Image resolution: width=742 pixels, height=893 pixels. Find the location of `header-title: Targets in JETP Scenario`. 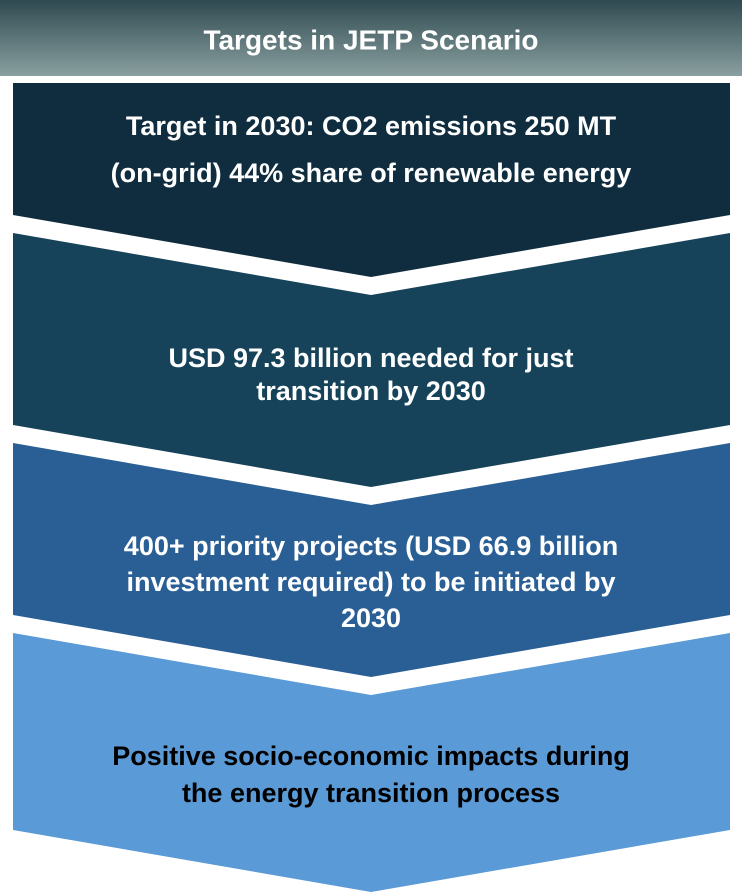

header-title: Targets in JETP Scenario is located at coordinates (370, 39).